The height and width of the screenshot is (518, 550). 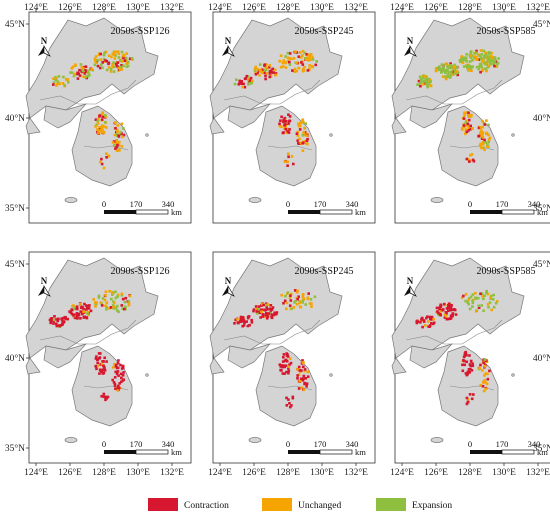 What do you see at coordinates (168, 204) in the screenshot?
I see `scale-label: 340` at bounding box center [168, 204].